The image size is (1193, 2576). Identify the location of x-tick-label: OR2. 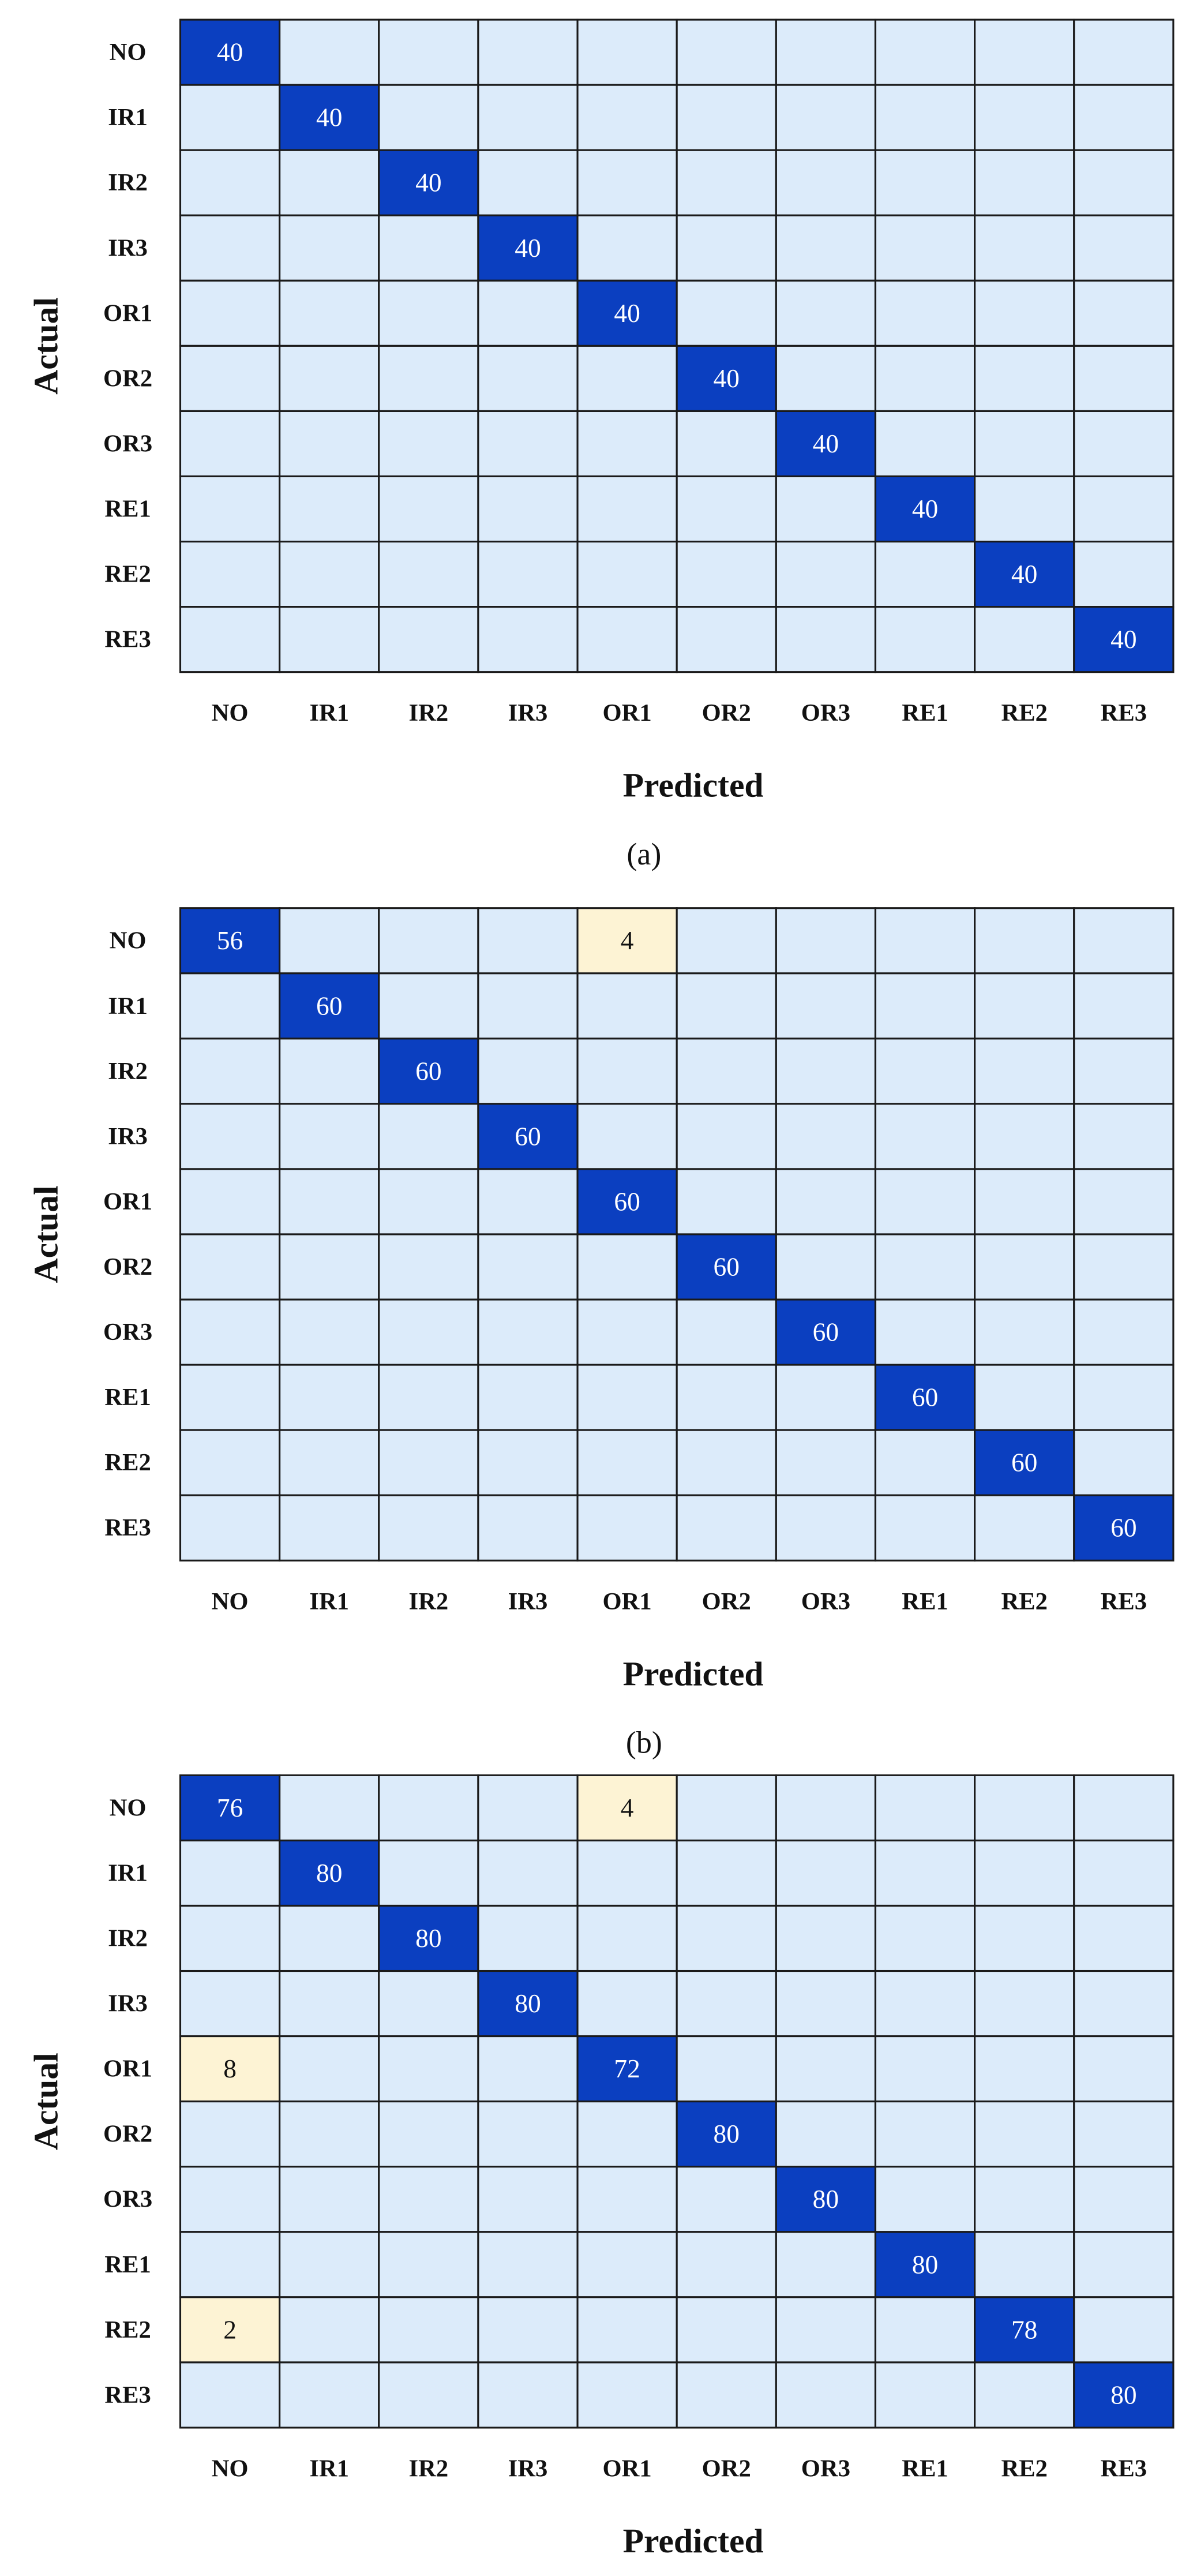
(726, 713).